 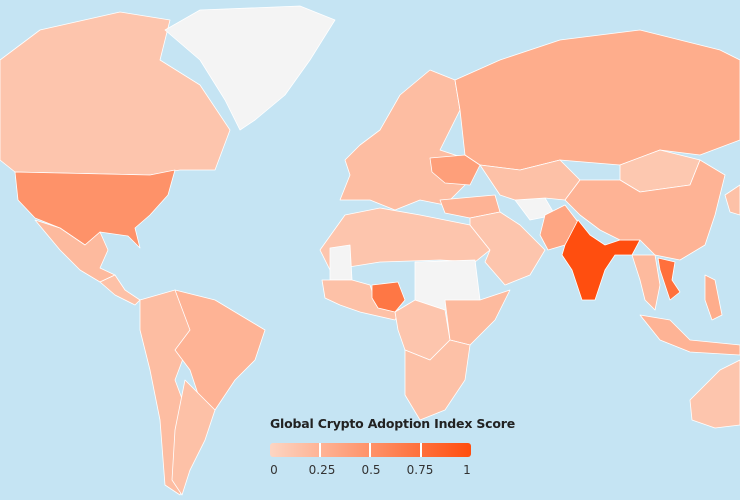 What do you see at coordinates (322, 470) in the screenshot?
I see `legend-tick: 0.25` at bounding box center [322, 470].